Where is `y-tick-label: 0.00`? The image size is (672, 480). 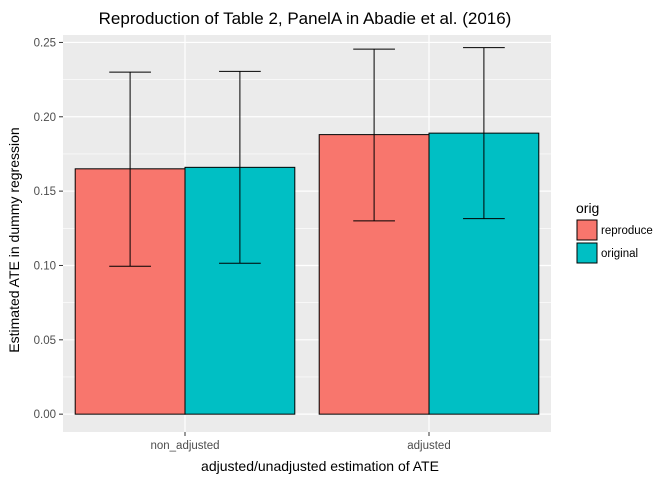 y-tick-label: 0.00 is located at coordinates (45, 415).